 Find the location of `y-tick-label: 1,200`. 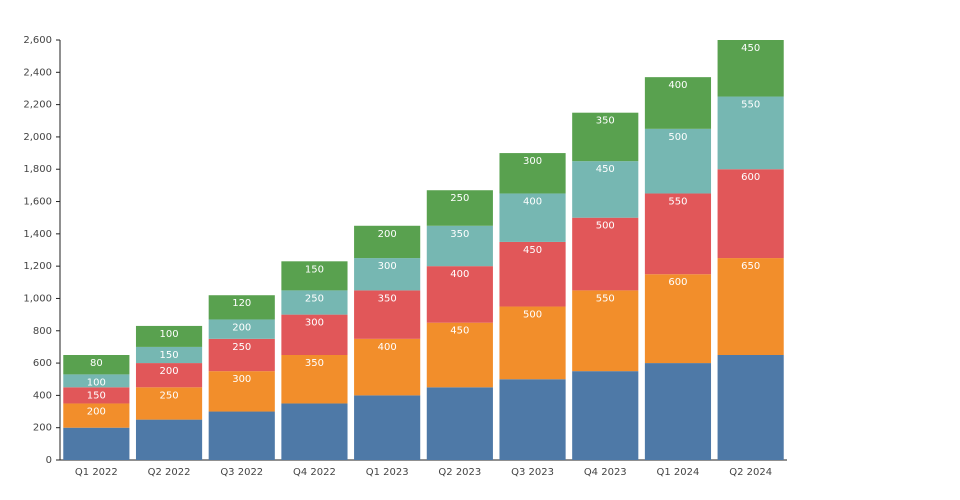

y-tick-label: 1,200 is located at coordinates (37, 266).